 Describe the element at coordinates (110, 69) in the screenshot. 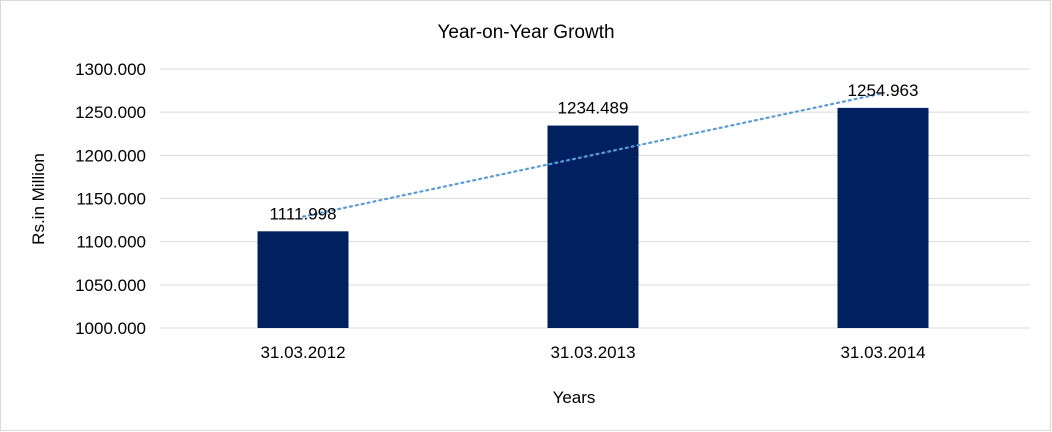

I see `y-tick-label: 1300.000` at that location.